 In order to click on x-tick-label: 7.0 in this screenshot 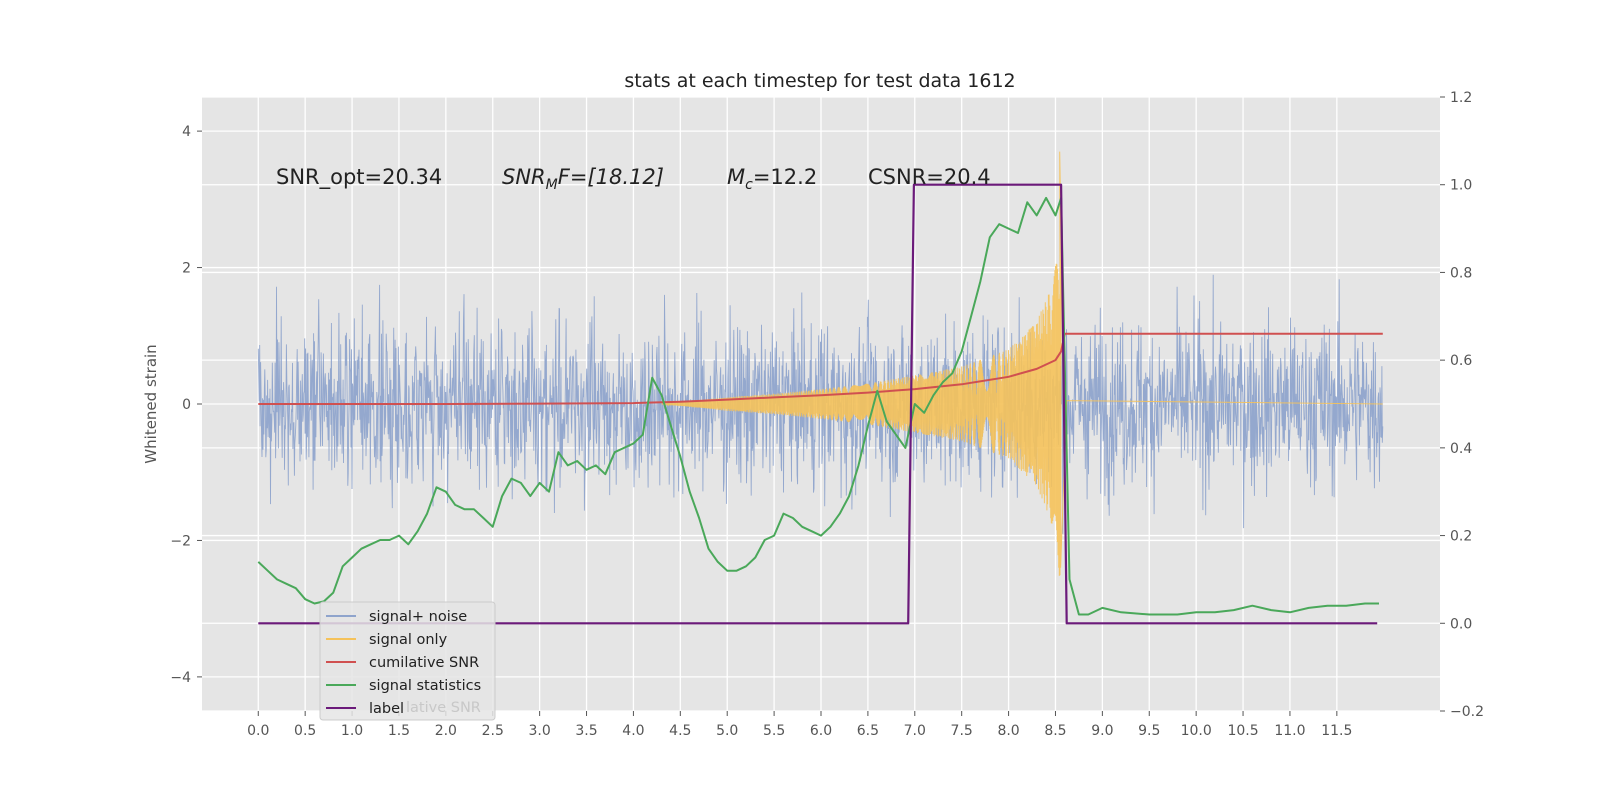, I will do `click(915, 731)`.